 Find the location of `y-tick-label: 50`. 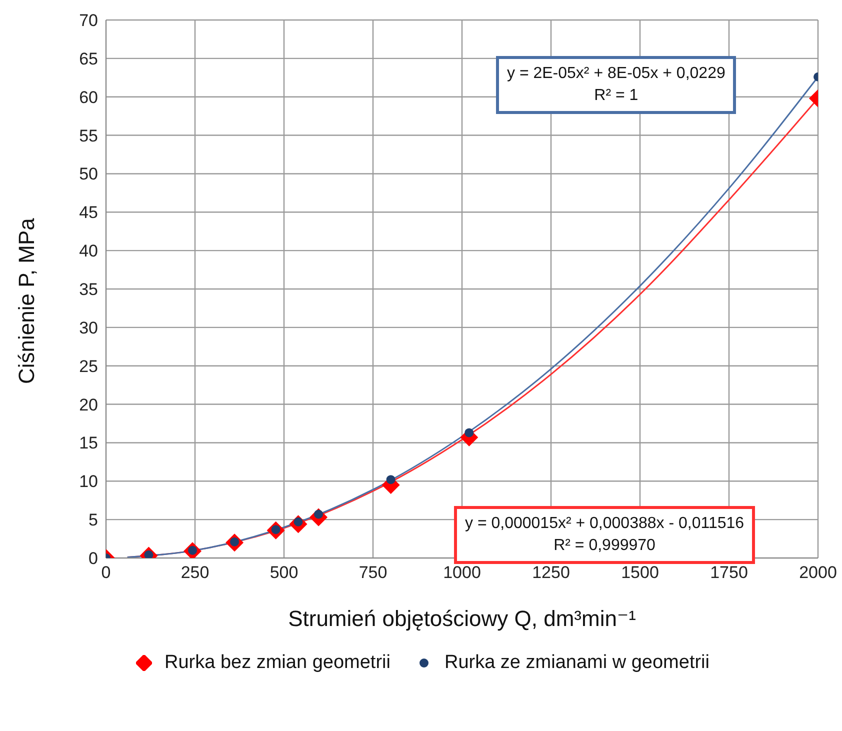

y-tick-label: 50 is located at coordinates (88, 174).